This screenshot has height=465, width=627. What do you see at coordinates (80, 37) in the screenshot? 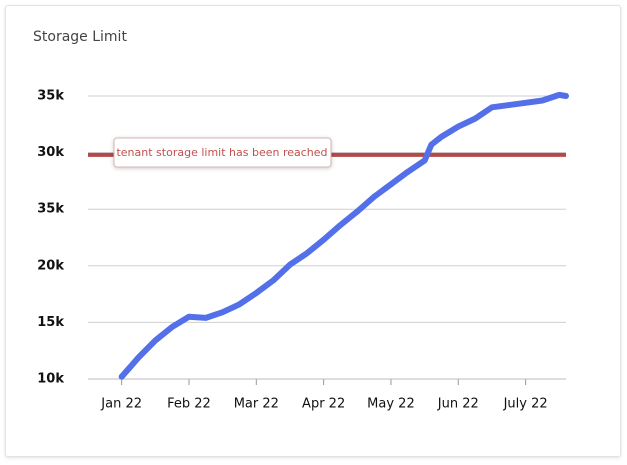
I see `chart-title: Storage Limit` at bounding box center [80, 37].